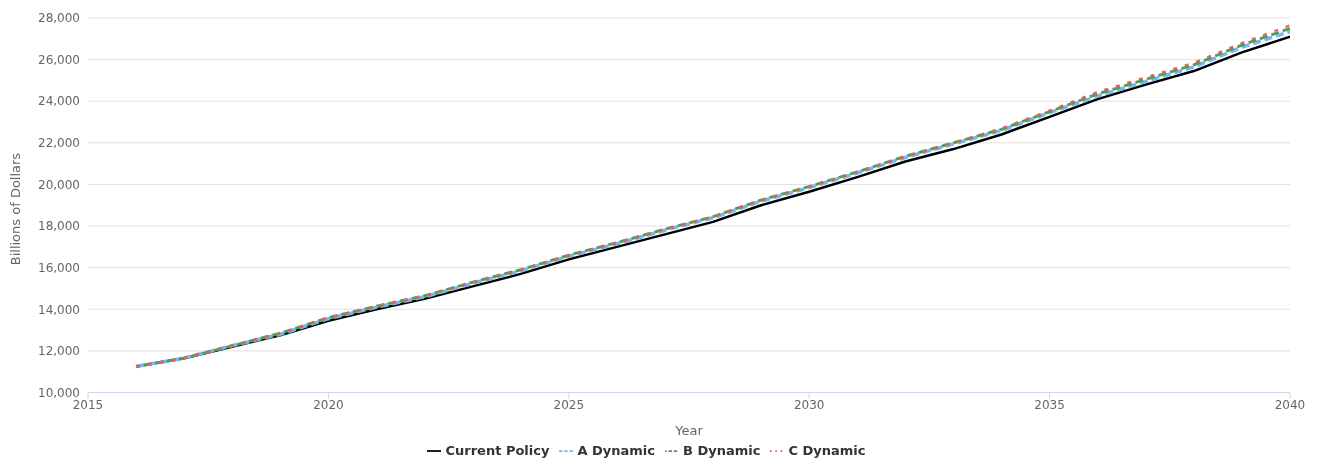  Describe the element at coordinates (59, 267) in the screenshot. I see `y-tick-label: 16,000` at that location.